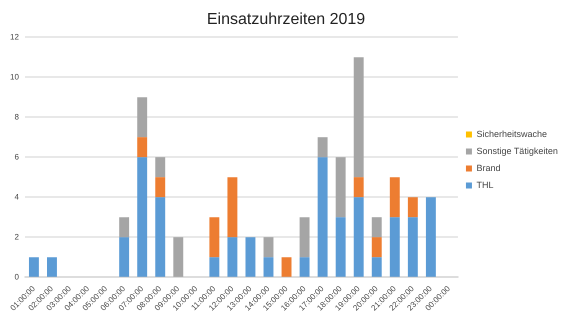 This screenshot has width=576, height=320. What do you see at coordinates (15, 37) in the screenshot?
I see `y-tick-label: 12` at bounding box center [15, 37].